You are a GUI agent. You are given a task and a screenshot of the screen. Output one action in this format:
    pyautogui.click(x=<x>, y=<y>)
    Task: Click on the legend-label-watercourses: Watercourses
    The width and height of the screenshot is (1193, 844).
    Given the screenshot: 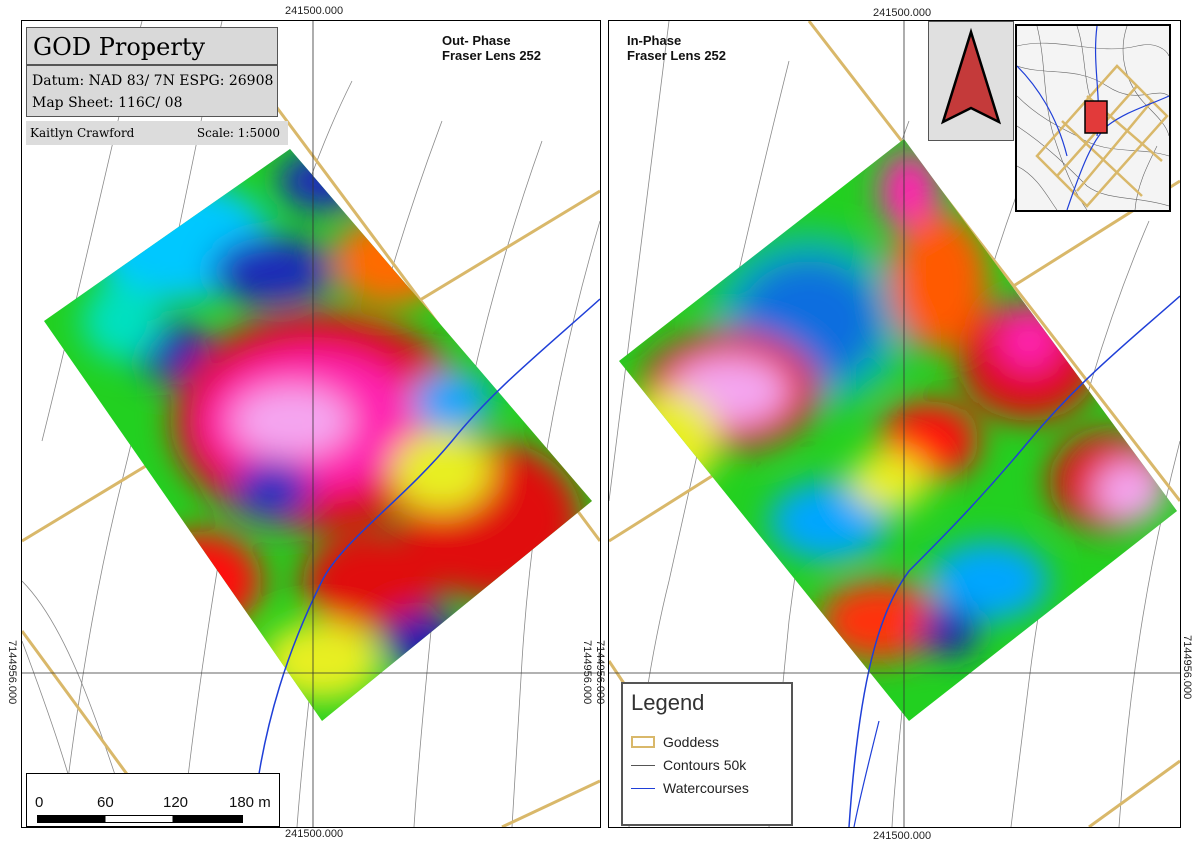 What is the action you would take?
    pyautogui.click(x=706, y=788)
    